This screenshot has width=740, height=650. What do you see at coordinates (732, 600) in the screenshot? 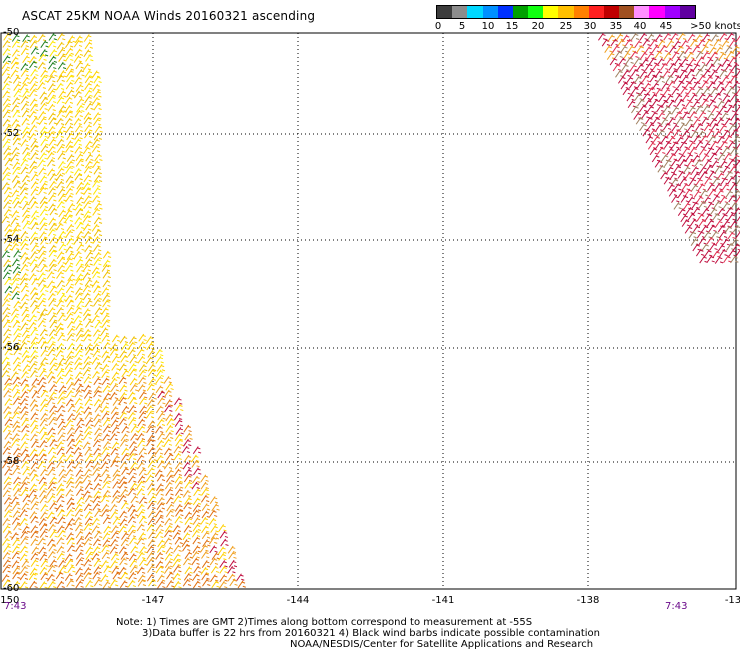
I see `longitude-label: -13` at bounding box center [732, 600].